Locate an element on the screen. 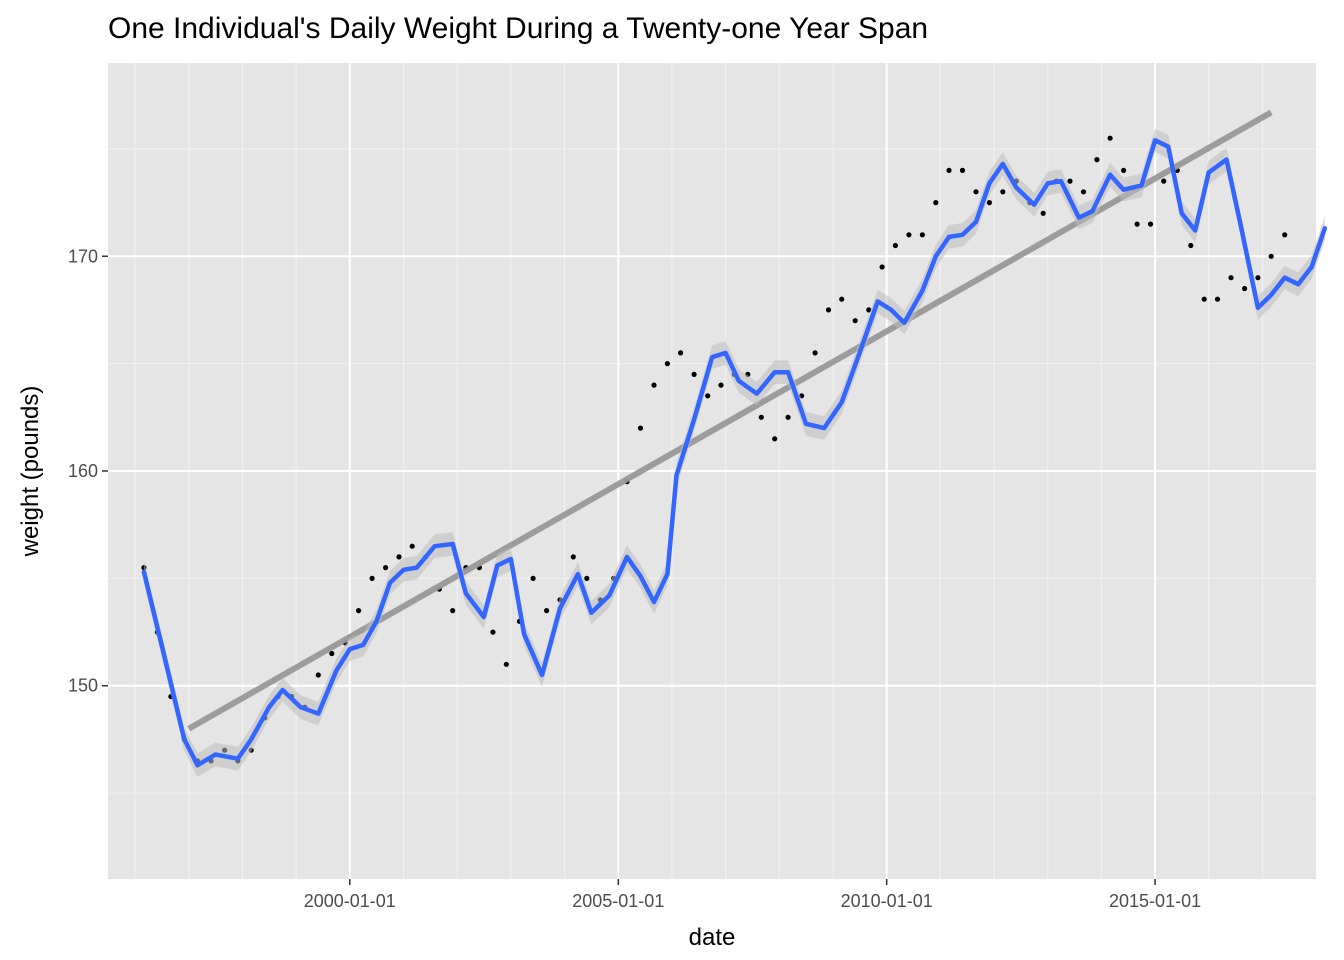  x-axis: 2000-01-01 2005-01-01 2010-01-01 2015-01-01 is located at coordinates (752, 895).